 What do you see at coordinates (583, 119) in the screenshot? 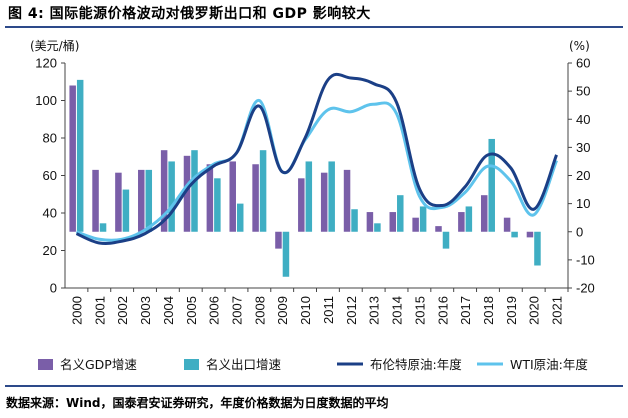
I see `right-tick-label: 40` at bounding box center [583, 119].